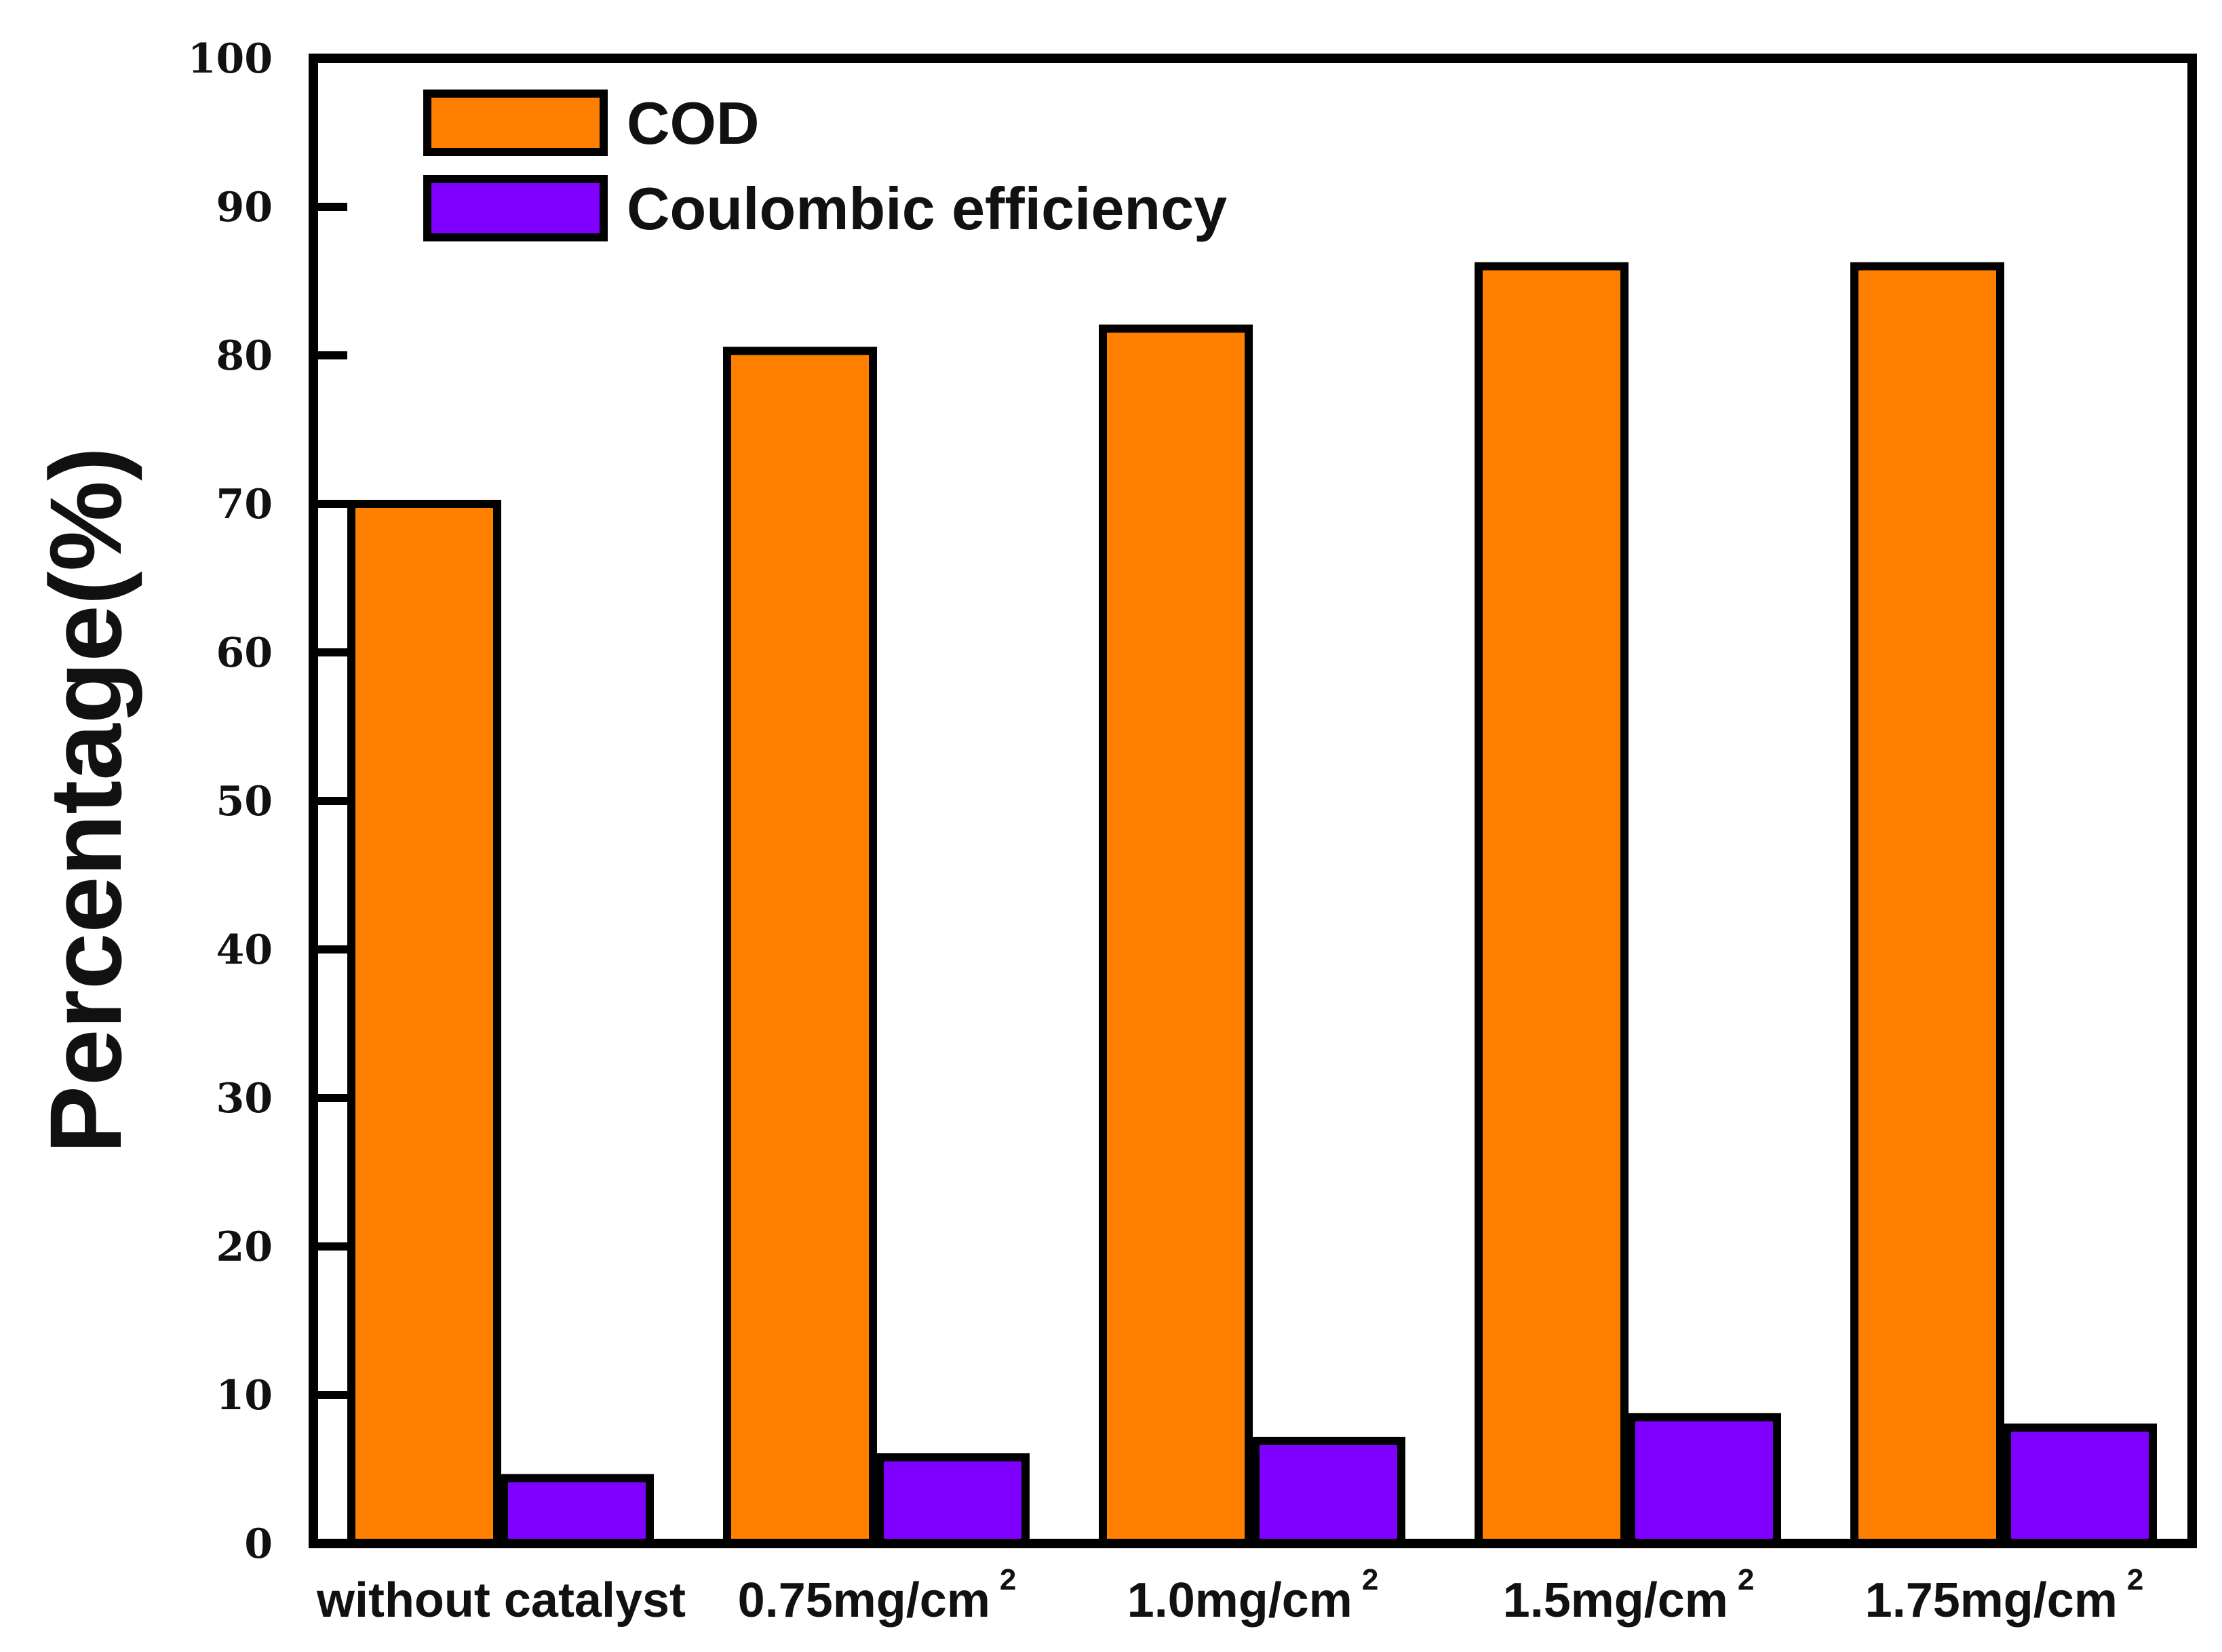 This screenshot has height=1652, width=2222. What do you see at coordinates (245, 1247) in the screenshot?
I see `y-tick-label-20: 20` at bounding box center [245, 1247].